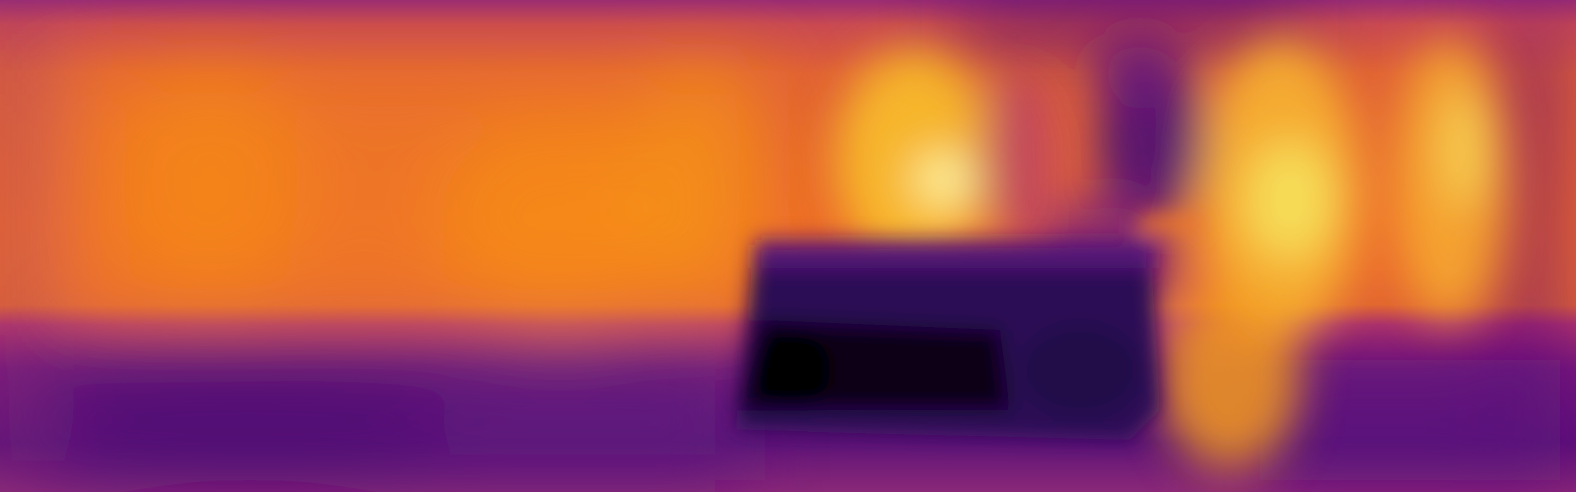 This screenshot has width=1576, height=492. What do you see at coordinates (210, 180) in the screenshot?
I see `orange-patch-left` at bounding box center [210, 180].